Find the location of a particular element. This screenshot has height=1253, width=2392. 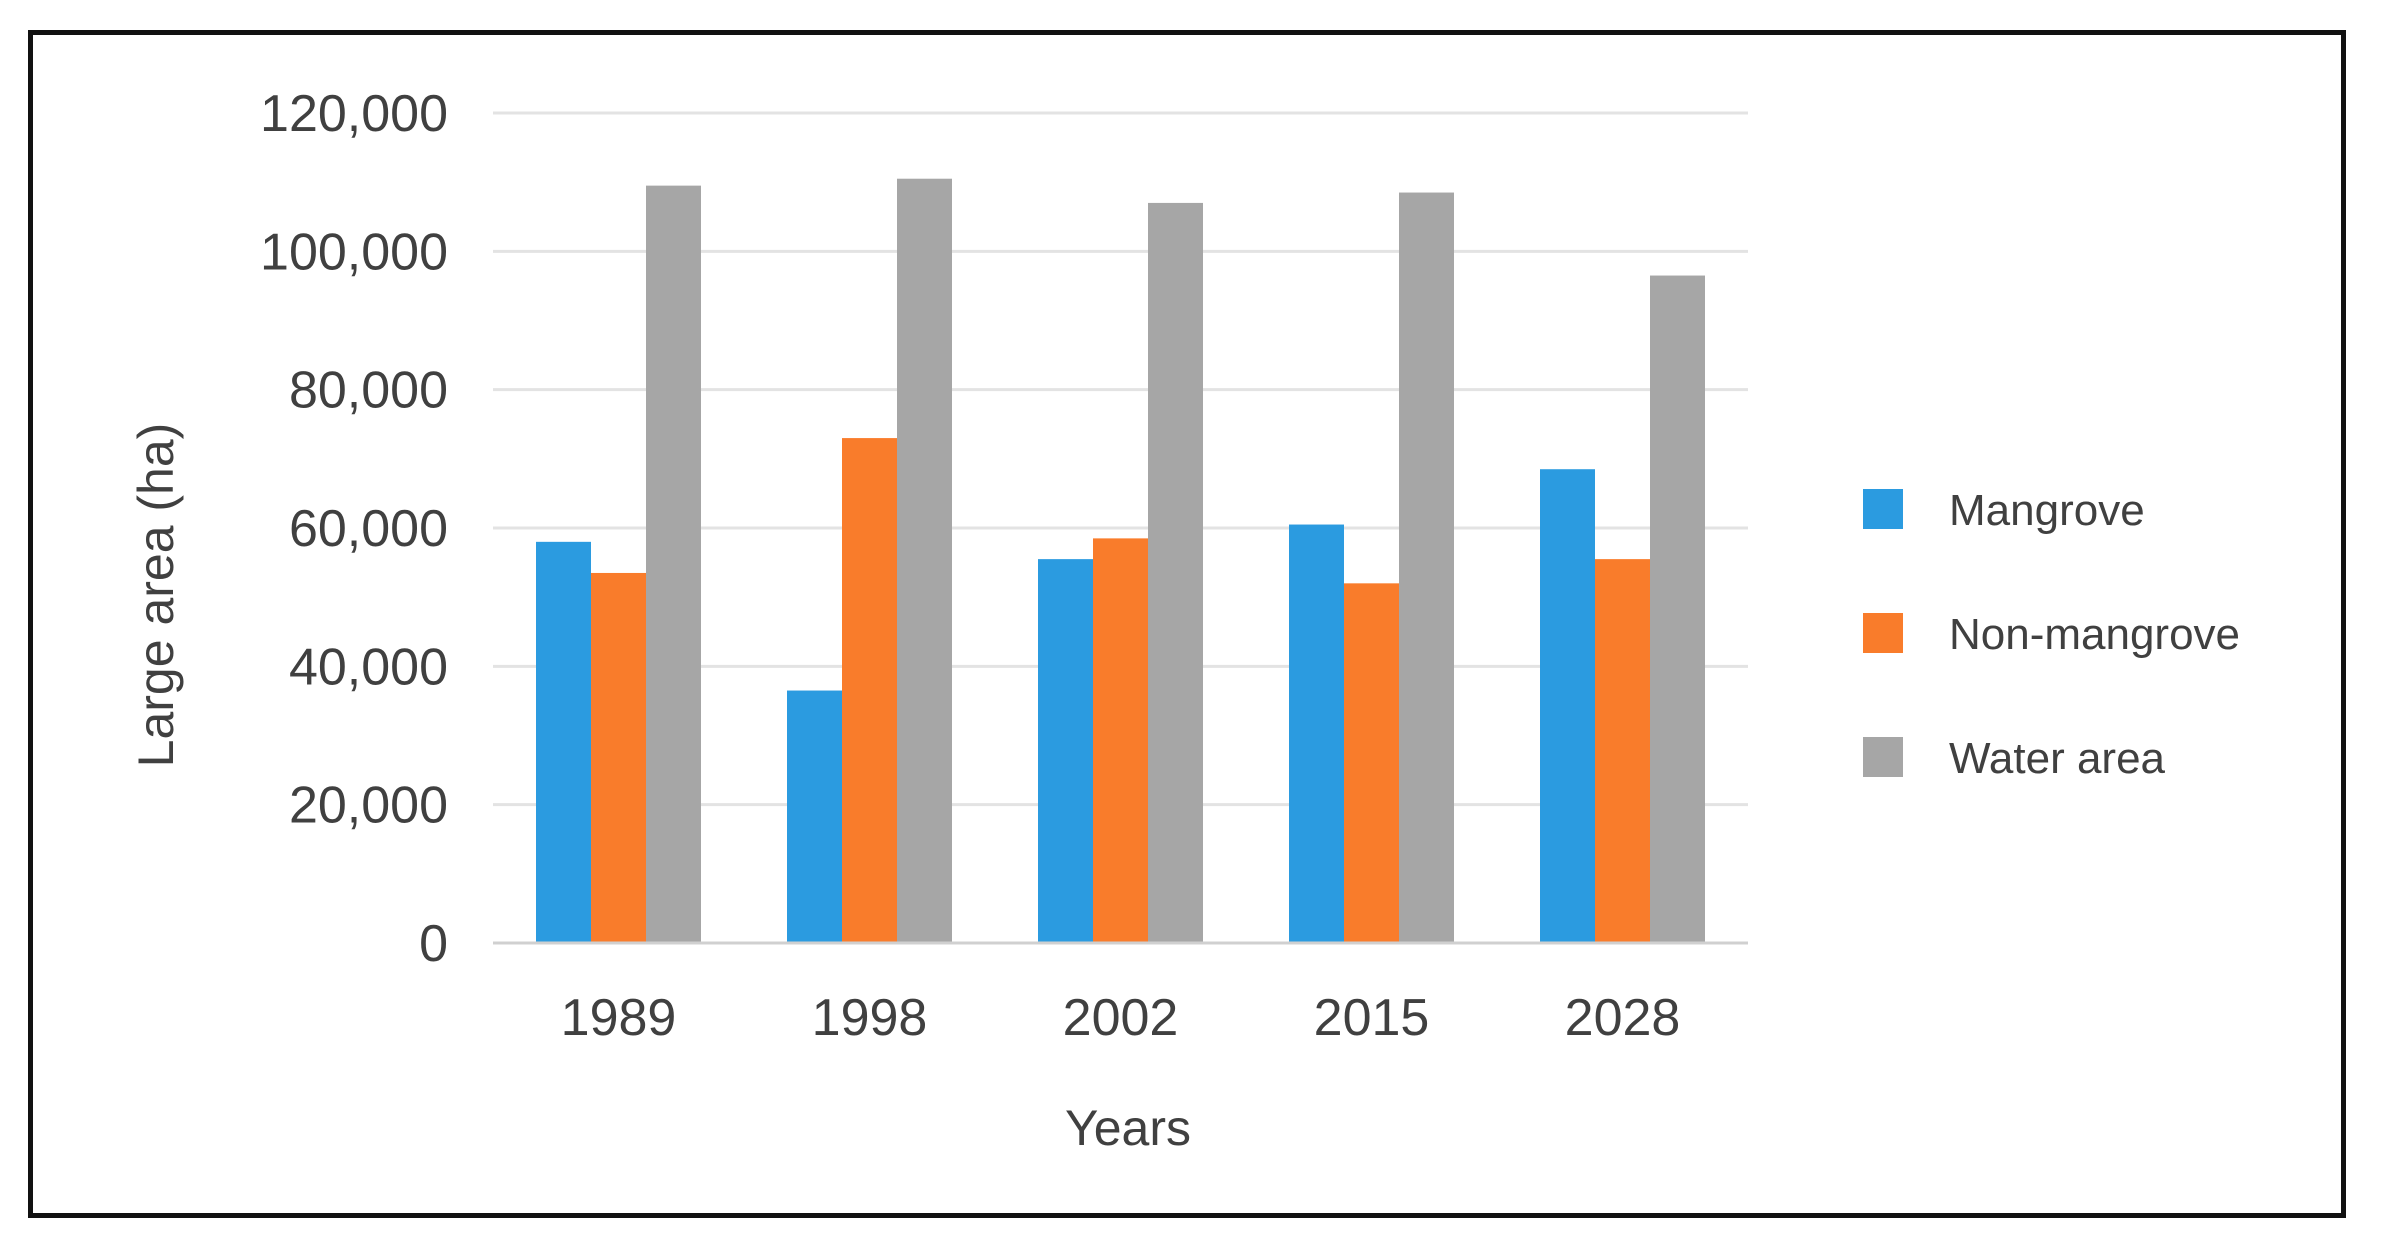

y-tick-label: 60,000 is located at coordinates (368, 529).